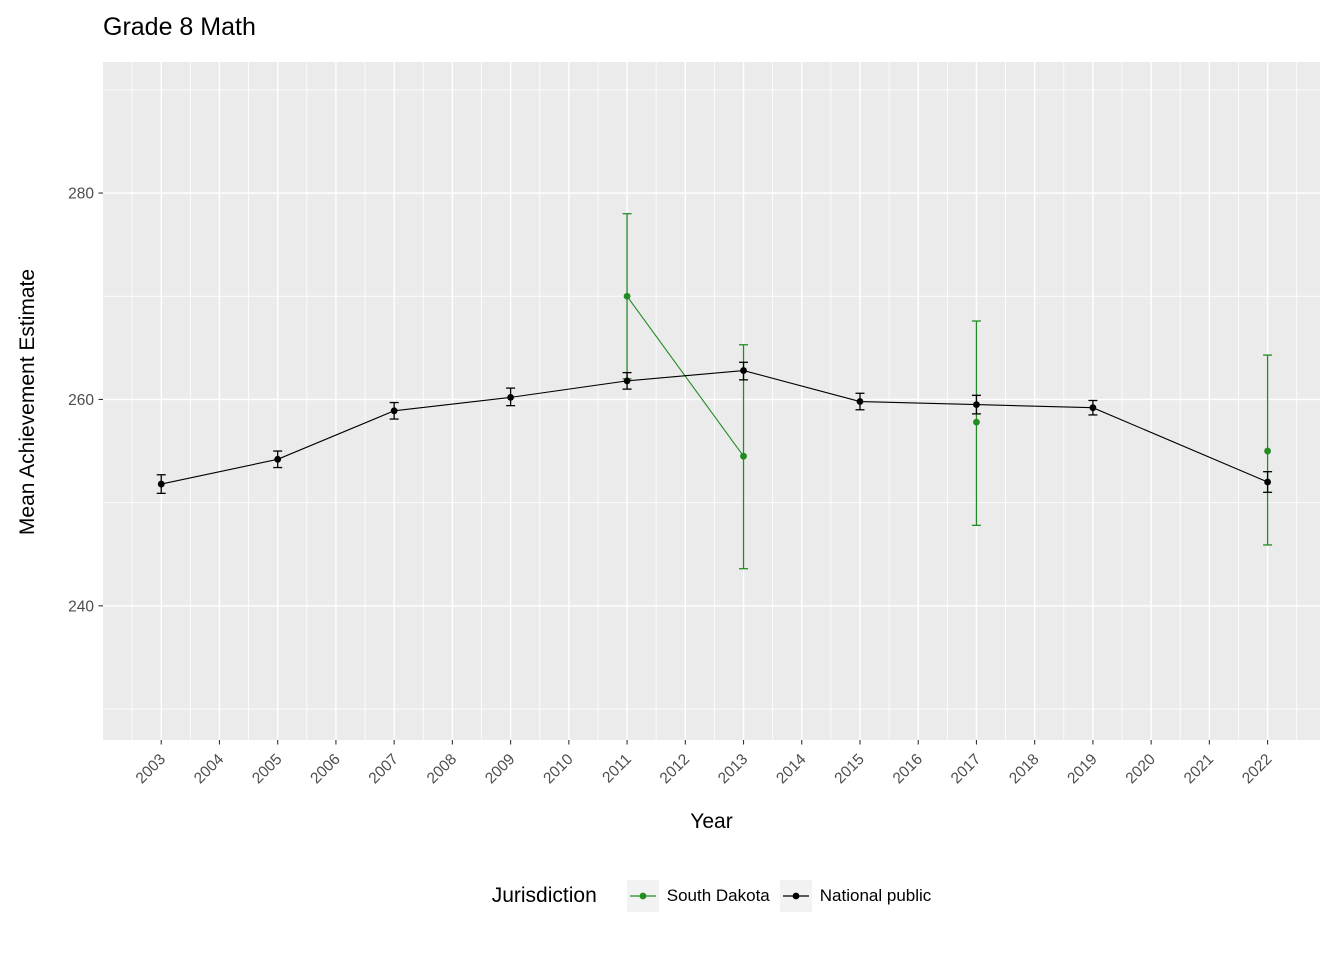 This screenshot has height=960, width=1344. What do you see at coordinates (500, 769) in the screenshot?
I see `x-tick-label: 2009` at bounding box center [500, 769].